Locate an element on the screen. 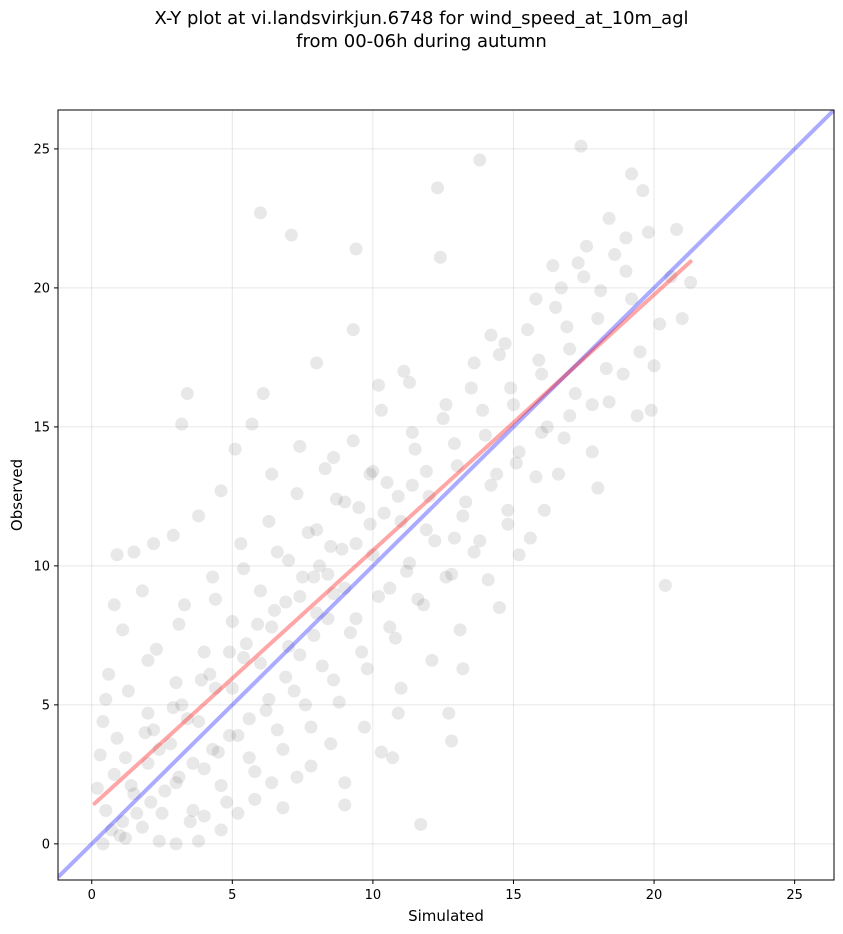 This screenshot has width=843, height=934. x-tick-label: 10 is located at coordinates (373, 895).